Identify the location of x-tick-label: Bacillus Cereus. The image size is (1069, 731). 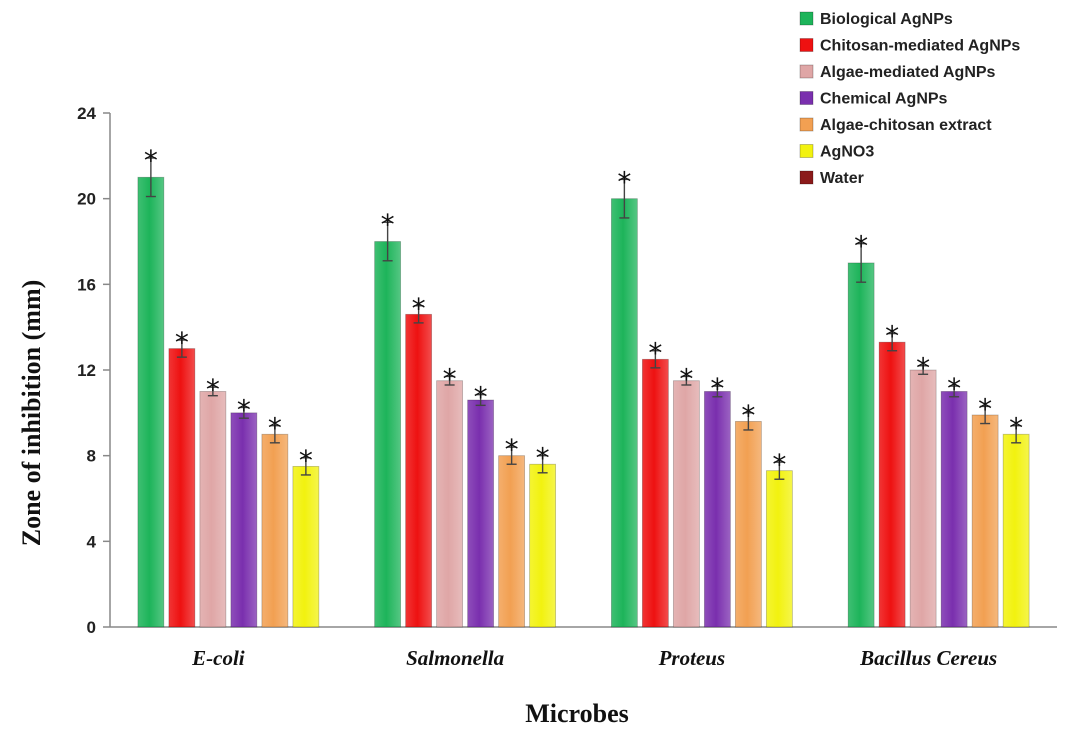
(928, 658).